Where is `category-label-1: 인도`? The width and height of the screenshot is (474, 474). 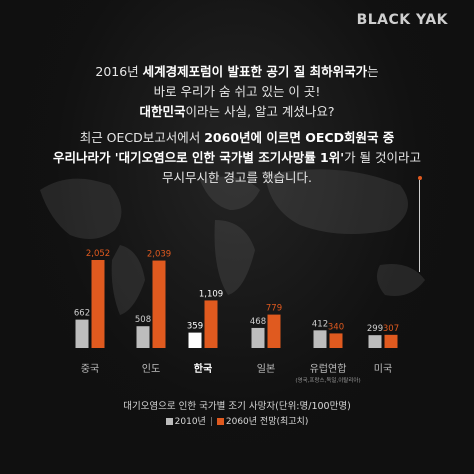
category-label-1: 인도 is located at coordinates (151, 369).